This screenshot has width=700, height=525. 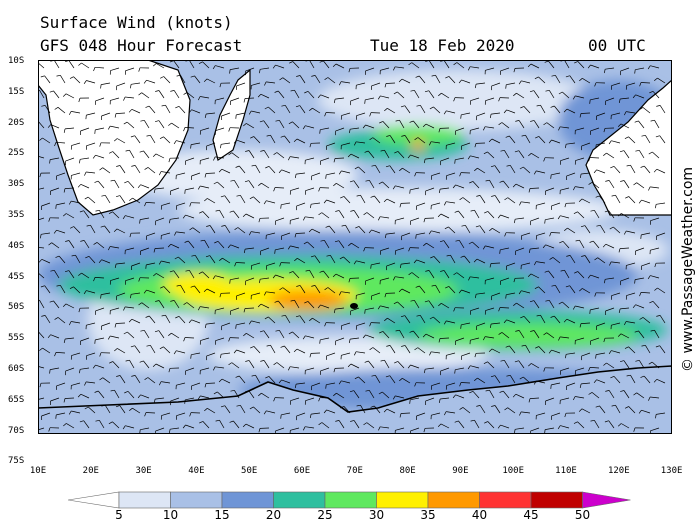 I want to click on kerguelen-island, so click(x=354, y=306).